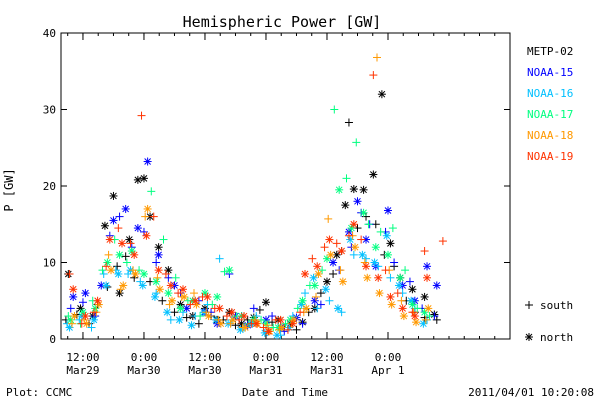 The width and height of the screenshot is (600, 400). Describe the element at coordinates (52, 339) in the screenshot. I see `y-tick-label: 0` at that location.